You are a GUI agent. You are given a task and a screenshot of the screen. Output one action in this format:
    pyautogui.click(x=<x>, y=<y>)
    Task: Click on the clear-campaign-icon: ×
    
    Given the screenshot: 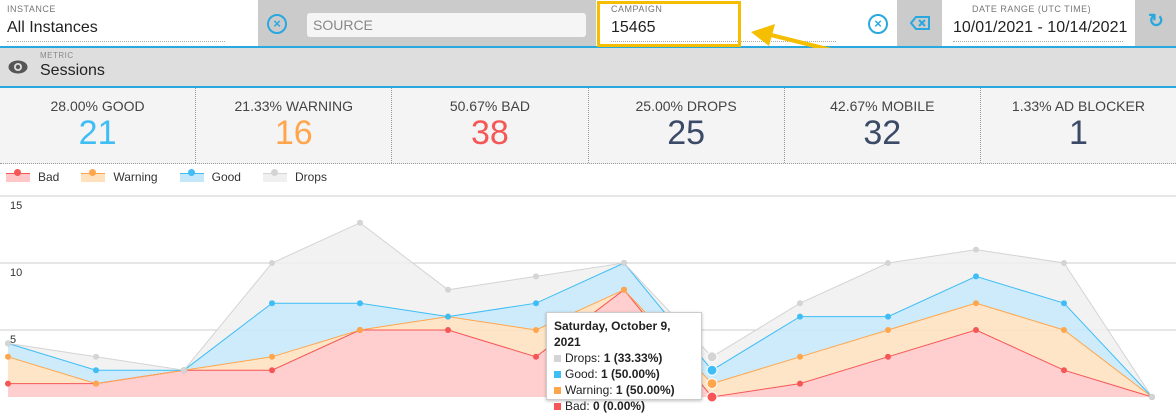 What is the action you would take?
    pyautogui.click(x=878, y=24)
    